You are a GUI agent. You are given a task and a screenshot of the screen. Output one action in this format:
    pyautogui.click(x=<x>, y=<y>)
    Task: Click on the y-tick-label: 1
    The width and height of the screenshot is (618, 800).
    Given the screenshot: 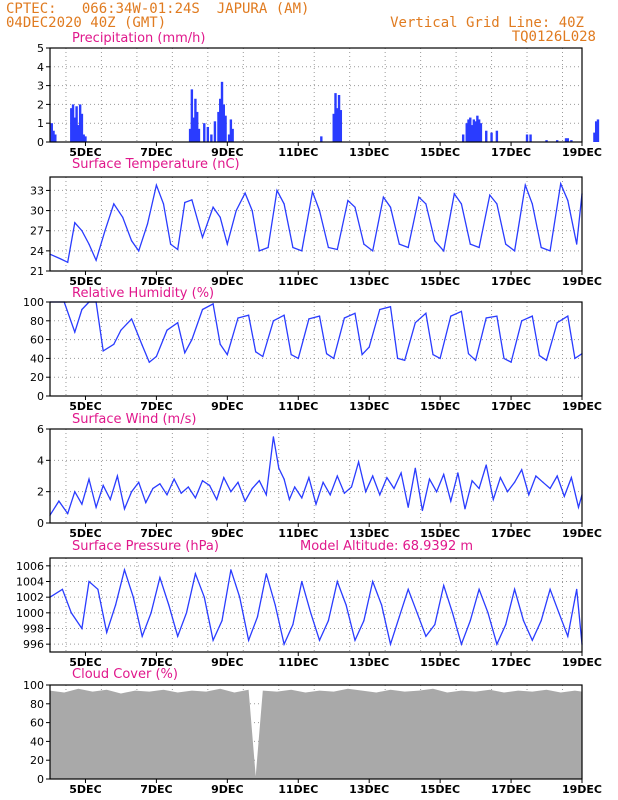 What is the action you would take?
    pyautogui.click(x=40, y=123)
    